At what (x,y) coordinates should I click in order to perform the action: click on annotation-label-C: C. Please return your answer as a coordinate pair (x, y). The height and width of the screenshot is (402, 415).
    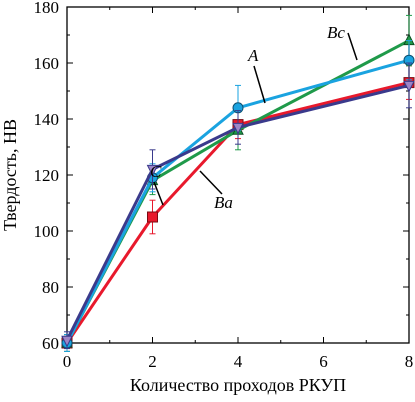
    Looking at the image, I should click on (156, 171).